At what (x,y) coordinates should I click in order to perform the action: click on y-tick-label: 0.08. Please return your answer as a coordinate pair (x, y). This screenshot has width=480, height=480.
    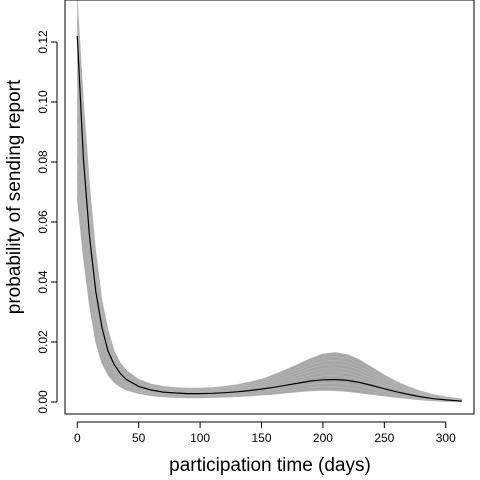
    Looking at the image, I should click on (43, 162).